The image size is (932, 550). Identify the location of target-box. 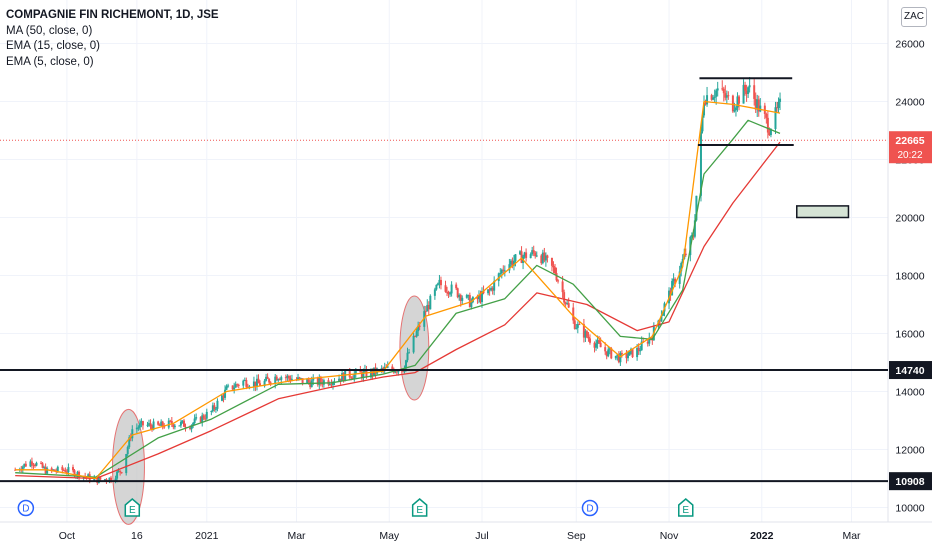
(823, 212).